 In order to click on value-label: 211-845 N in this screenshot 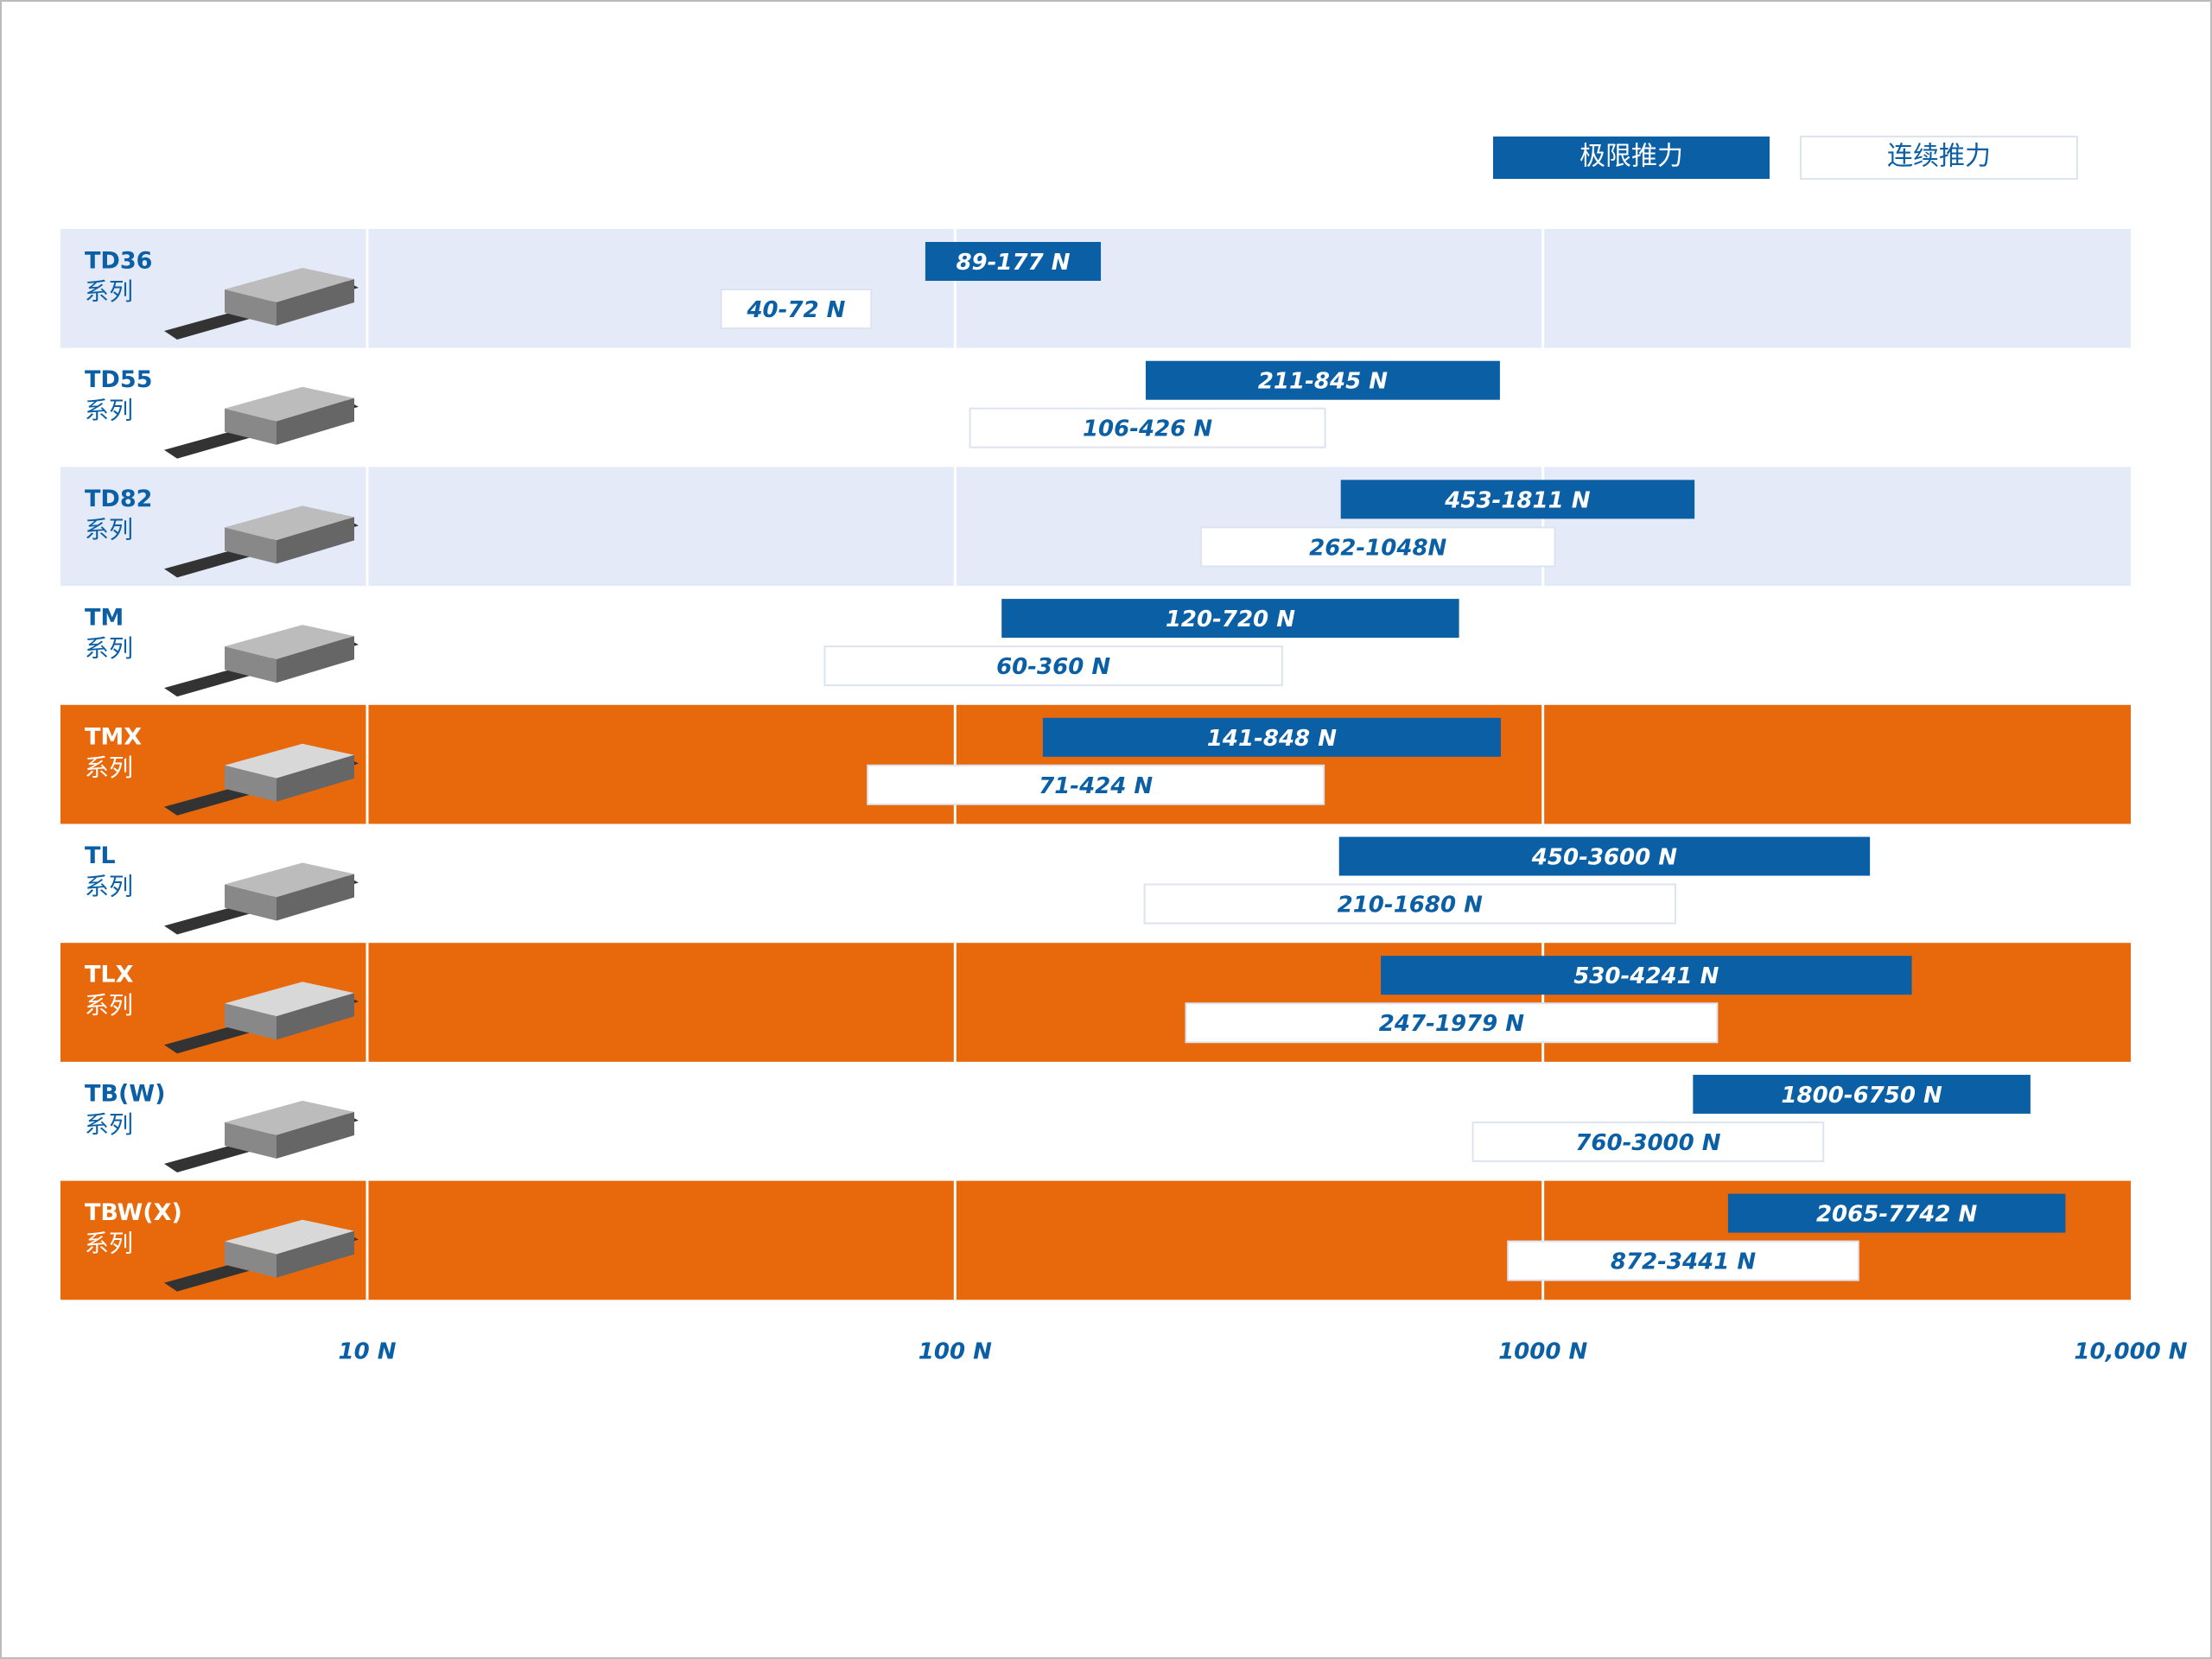, I will do `click(1323, 382)`.